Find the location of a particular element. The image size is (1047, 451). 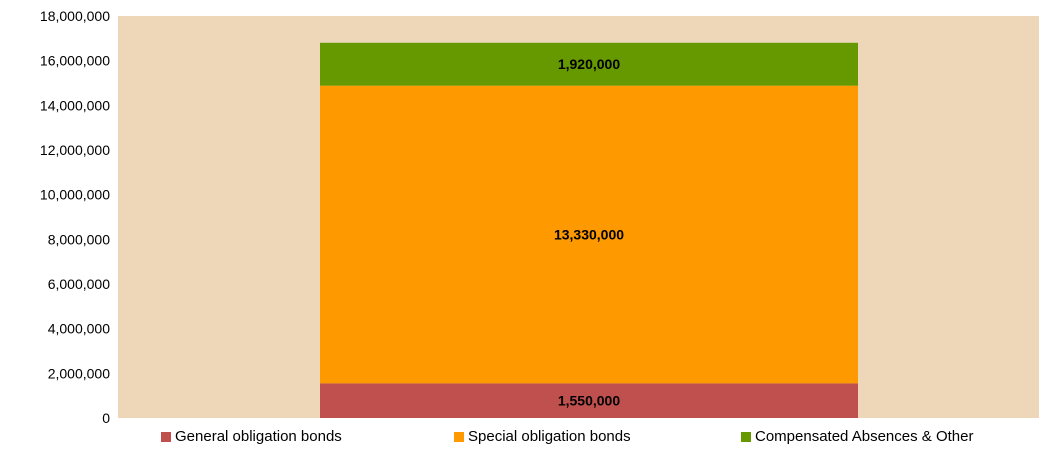

y-tick-label: 8,000,000 is located at coordinates (79, 239).